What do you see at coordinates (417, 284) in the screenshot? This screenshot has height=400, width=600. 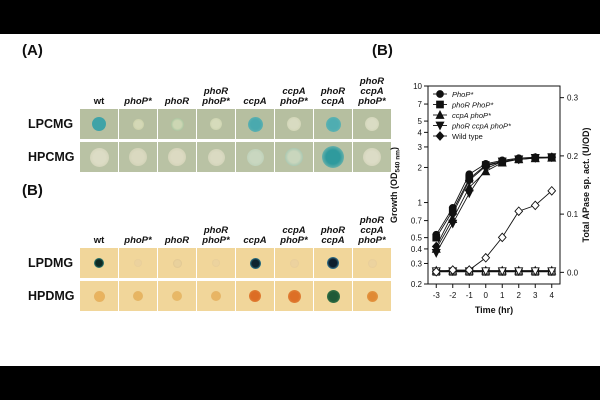 I see `y-left-tick-label: 0.2` at bounding box center [417, 284].